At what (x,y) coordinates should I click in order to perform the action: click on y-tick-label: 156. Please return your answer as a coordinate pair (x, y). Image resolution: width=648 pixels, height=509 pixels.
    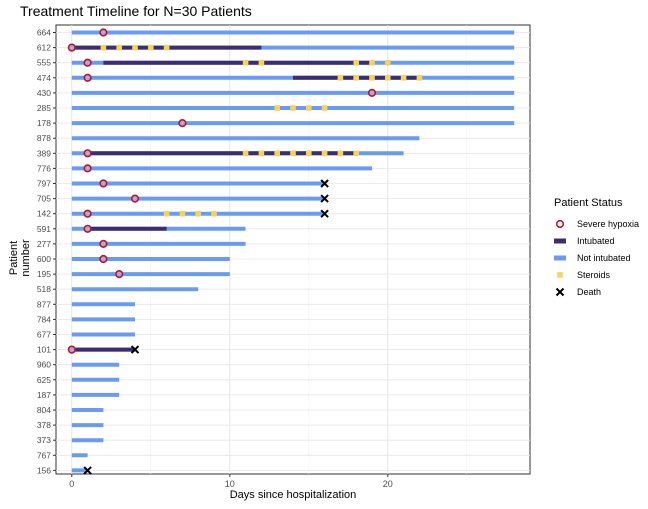
    Looking at the image, I should click on (44, 470).